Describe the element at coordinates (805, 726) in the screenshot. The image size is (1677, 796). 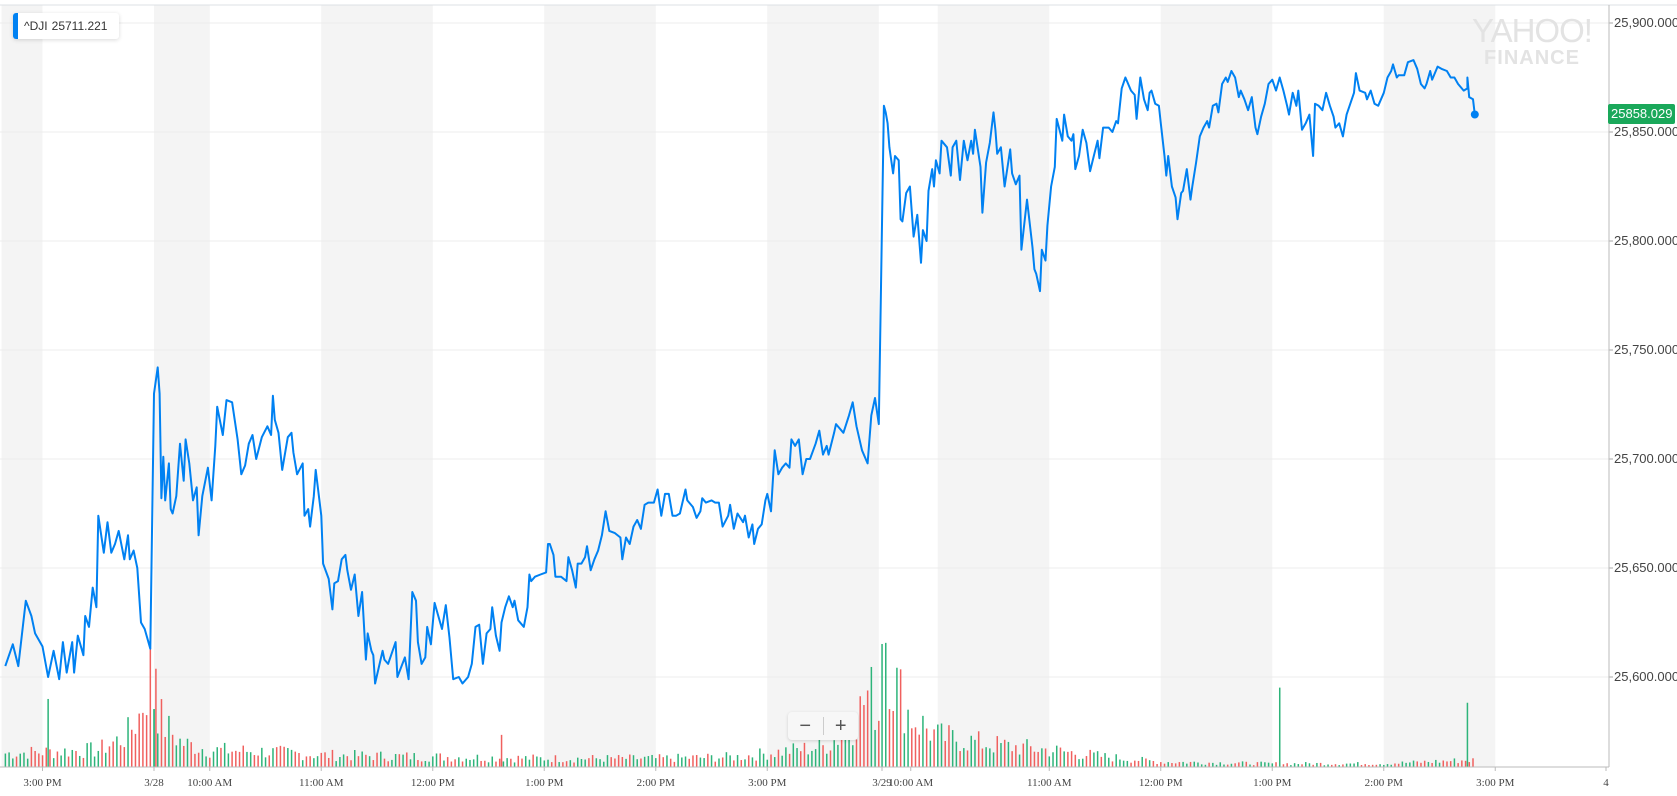
I see `zoom-out-button: −` at that location.